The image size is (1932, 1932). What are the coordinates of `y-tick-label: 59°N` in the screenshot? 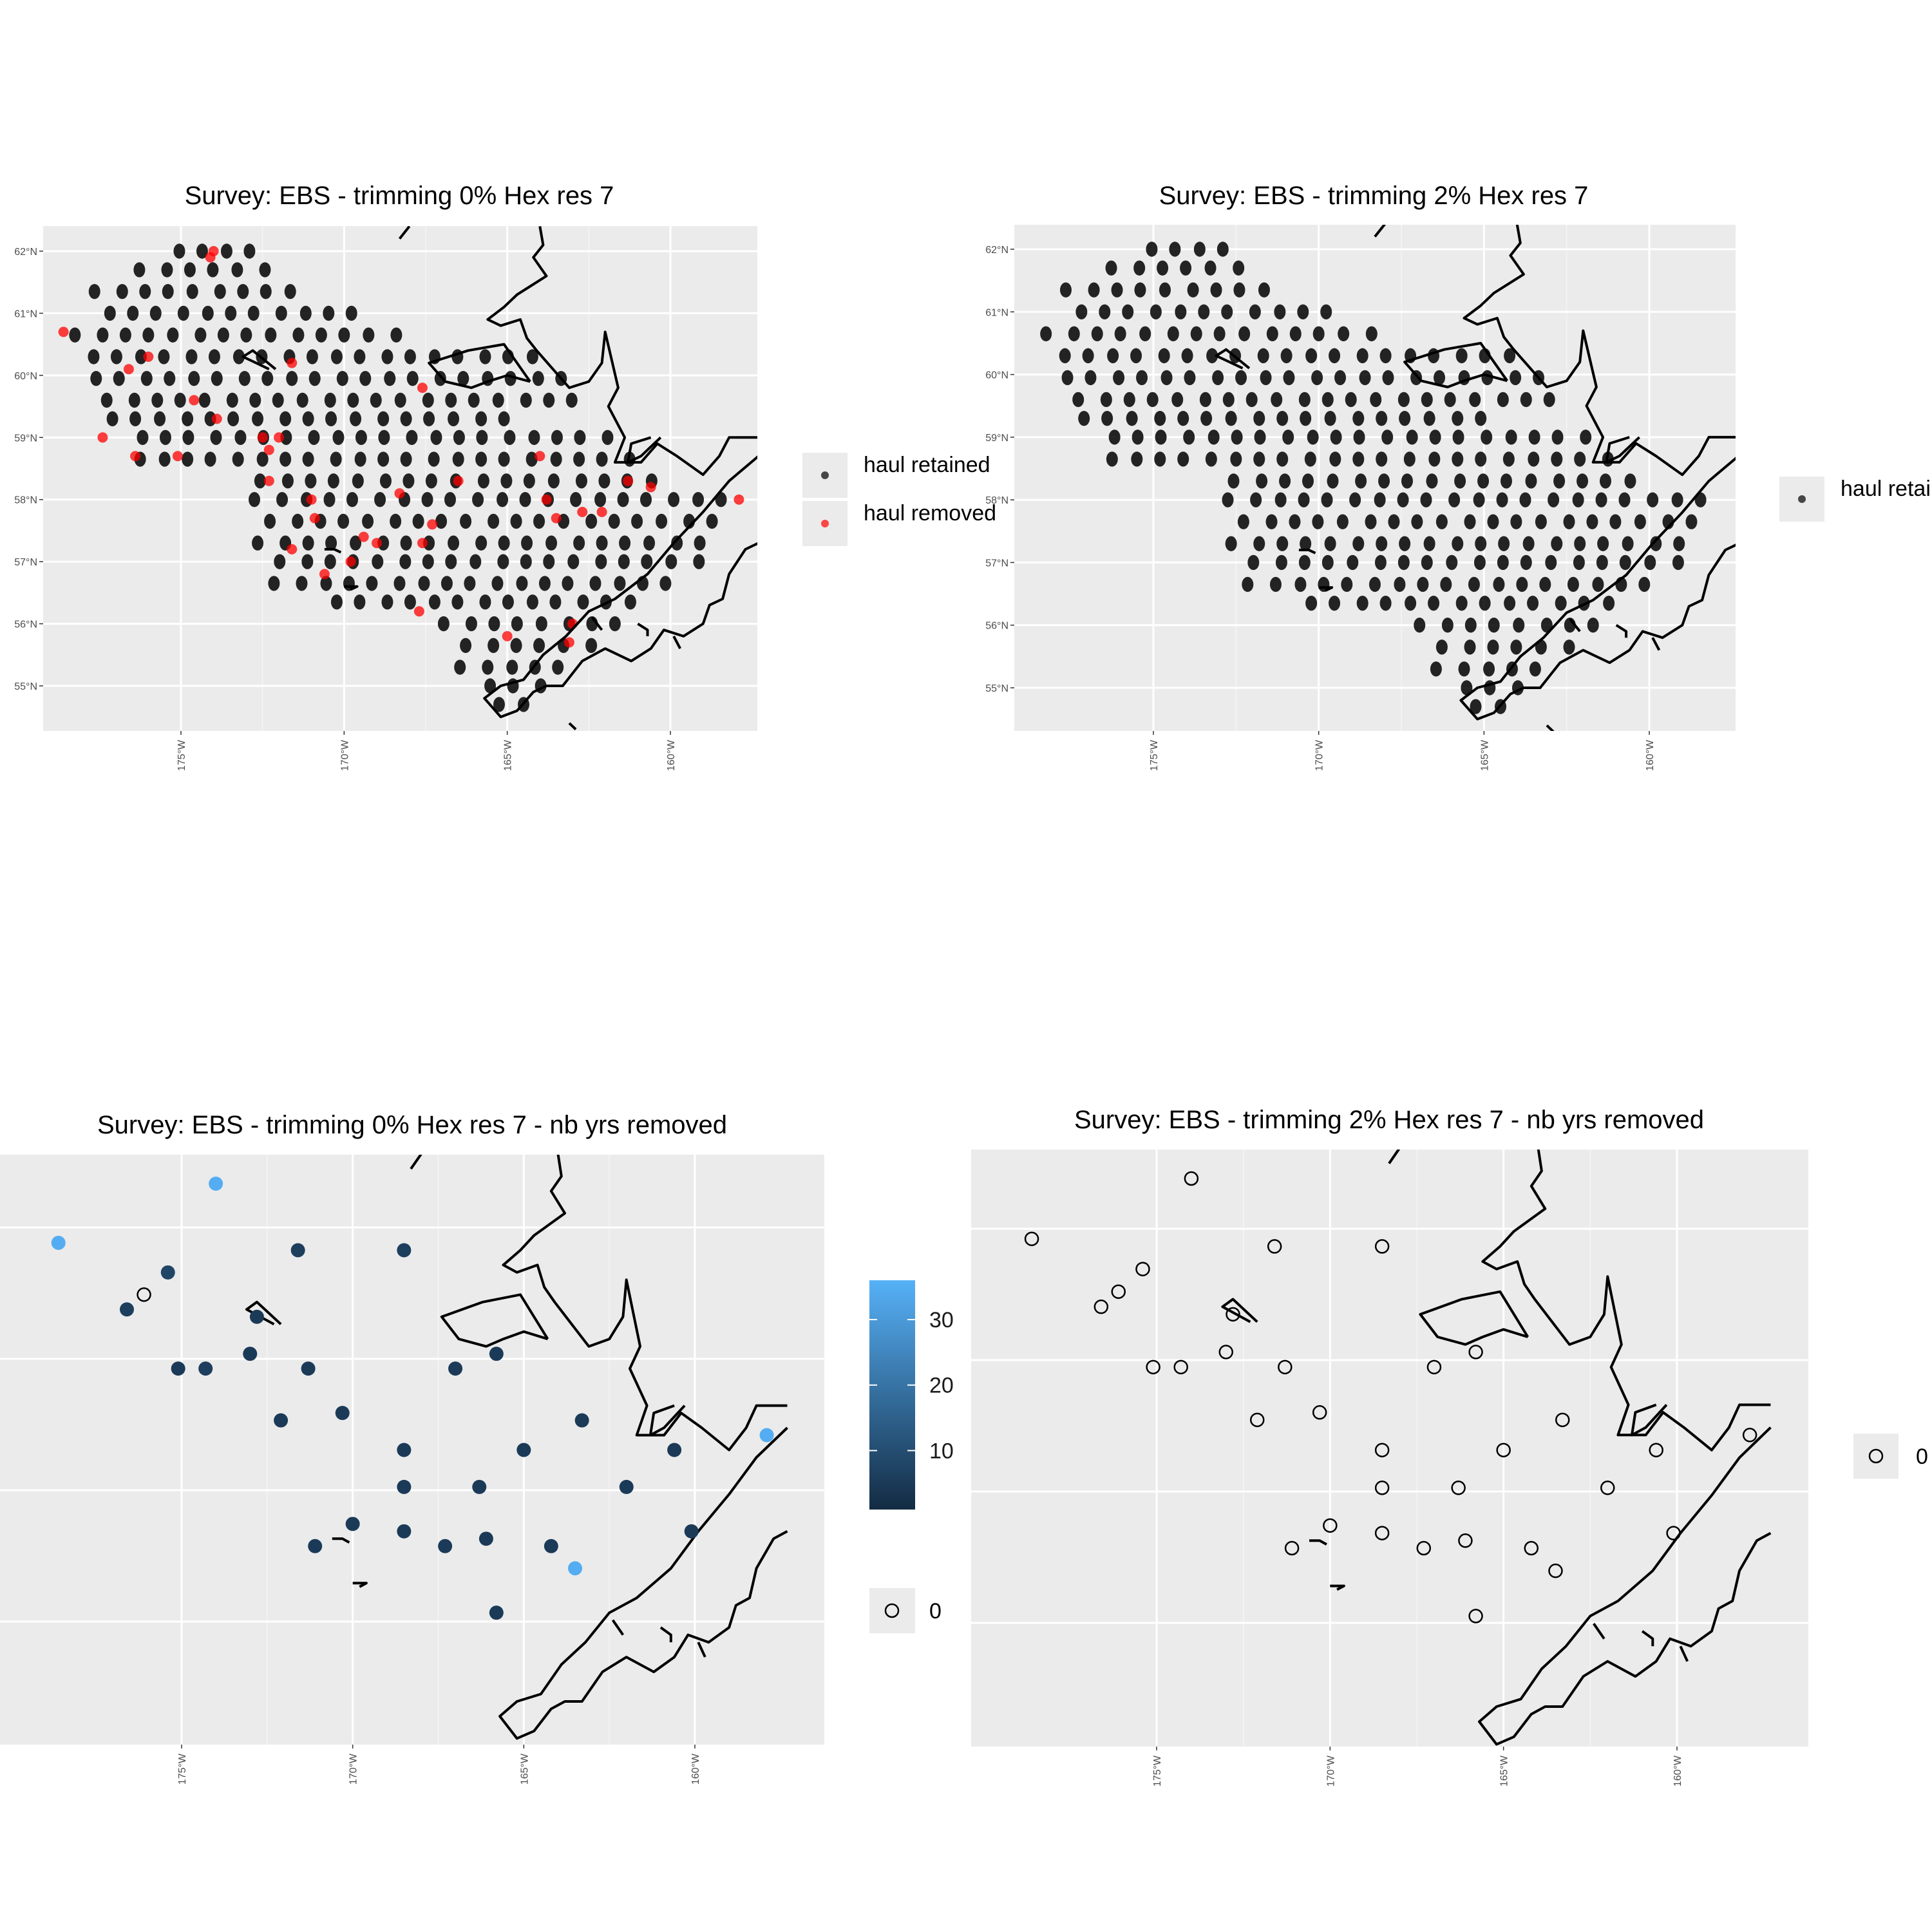 It's located at (26, 438).